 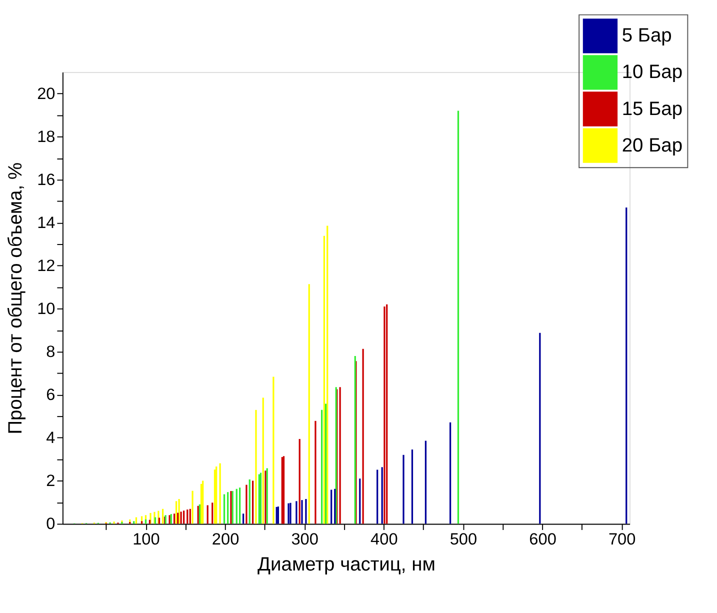 I want to click on y-tick-label: 2, so click(x=51, y=481).